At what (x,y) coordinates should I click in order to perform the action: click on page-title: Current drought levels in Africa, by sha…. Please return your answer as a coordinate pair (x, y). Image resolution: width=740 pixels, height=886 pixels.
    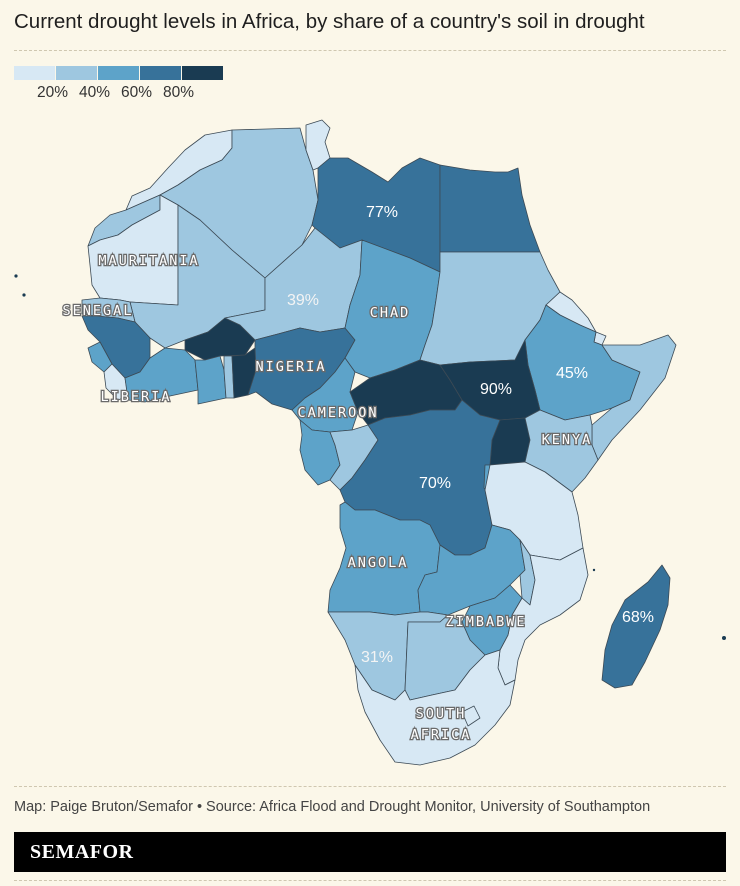
    Looking at the image, I should click on (329, 21).